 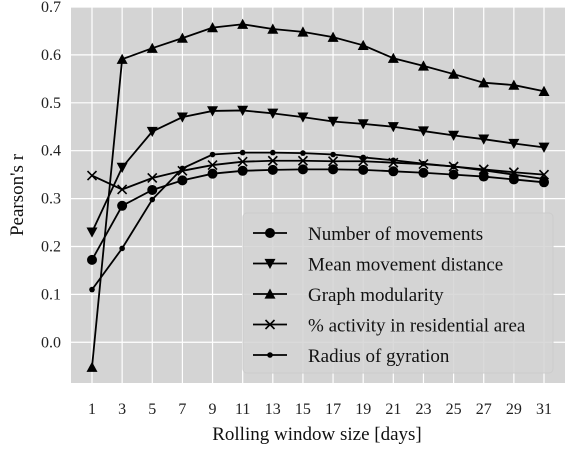 I want to click on legend-marker-radius-of-gyration, so click(x=270, y=355).